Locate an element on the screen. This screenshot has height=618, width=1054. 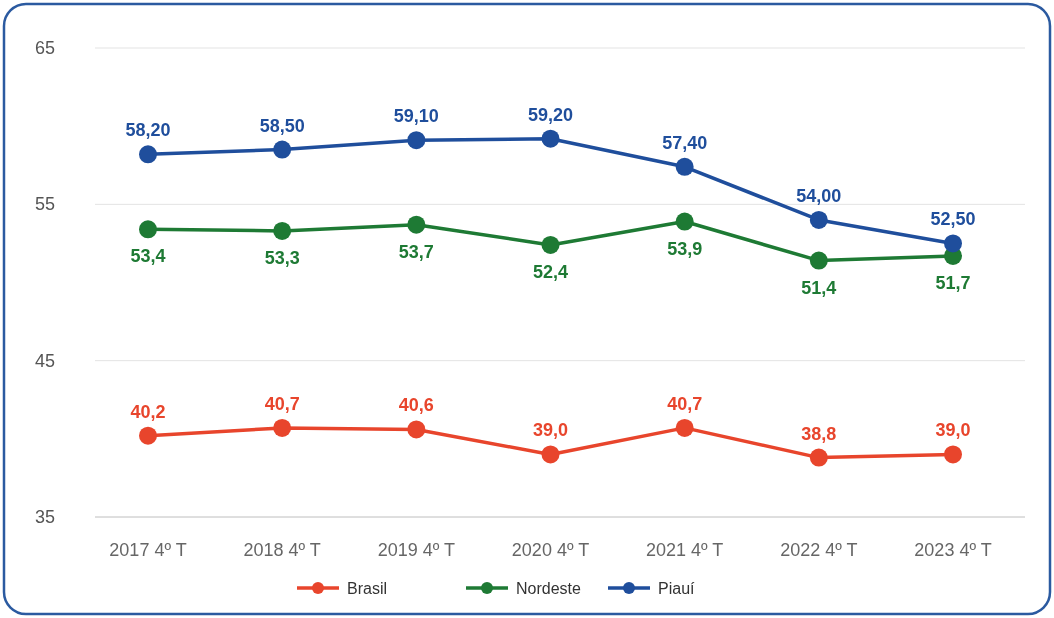
data-label: 51,4 is located at coordinates (819, 287).